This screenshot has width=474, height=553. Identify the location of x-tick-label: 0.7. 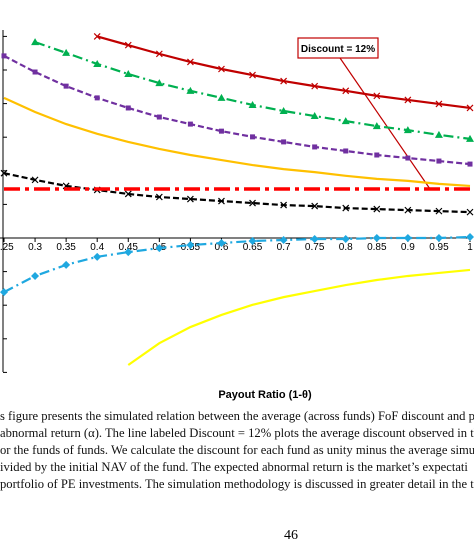
(284, 247).